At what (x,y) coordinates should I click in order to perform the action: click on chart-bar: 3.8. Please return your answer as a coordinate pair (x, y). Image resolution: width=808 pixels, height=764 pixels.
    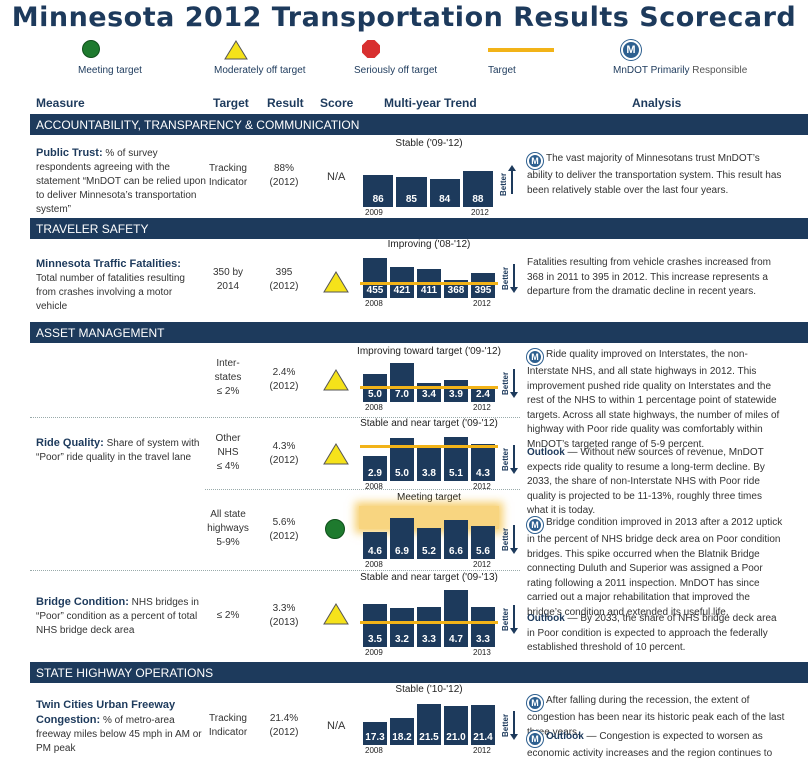
    Looking at the image, I should click on (429, 464).